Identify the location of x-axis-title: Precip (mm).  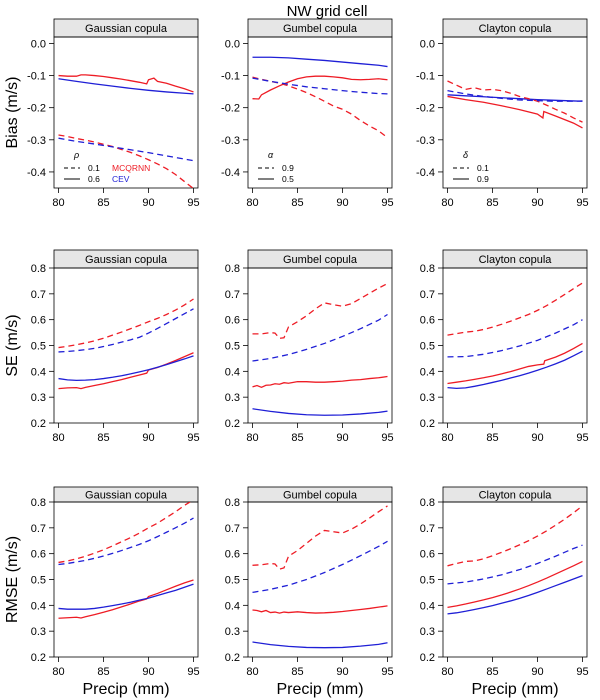
(125, 689).